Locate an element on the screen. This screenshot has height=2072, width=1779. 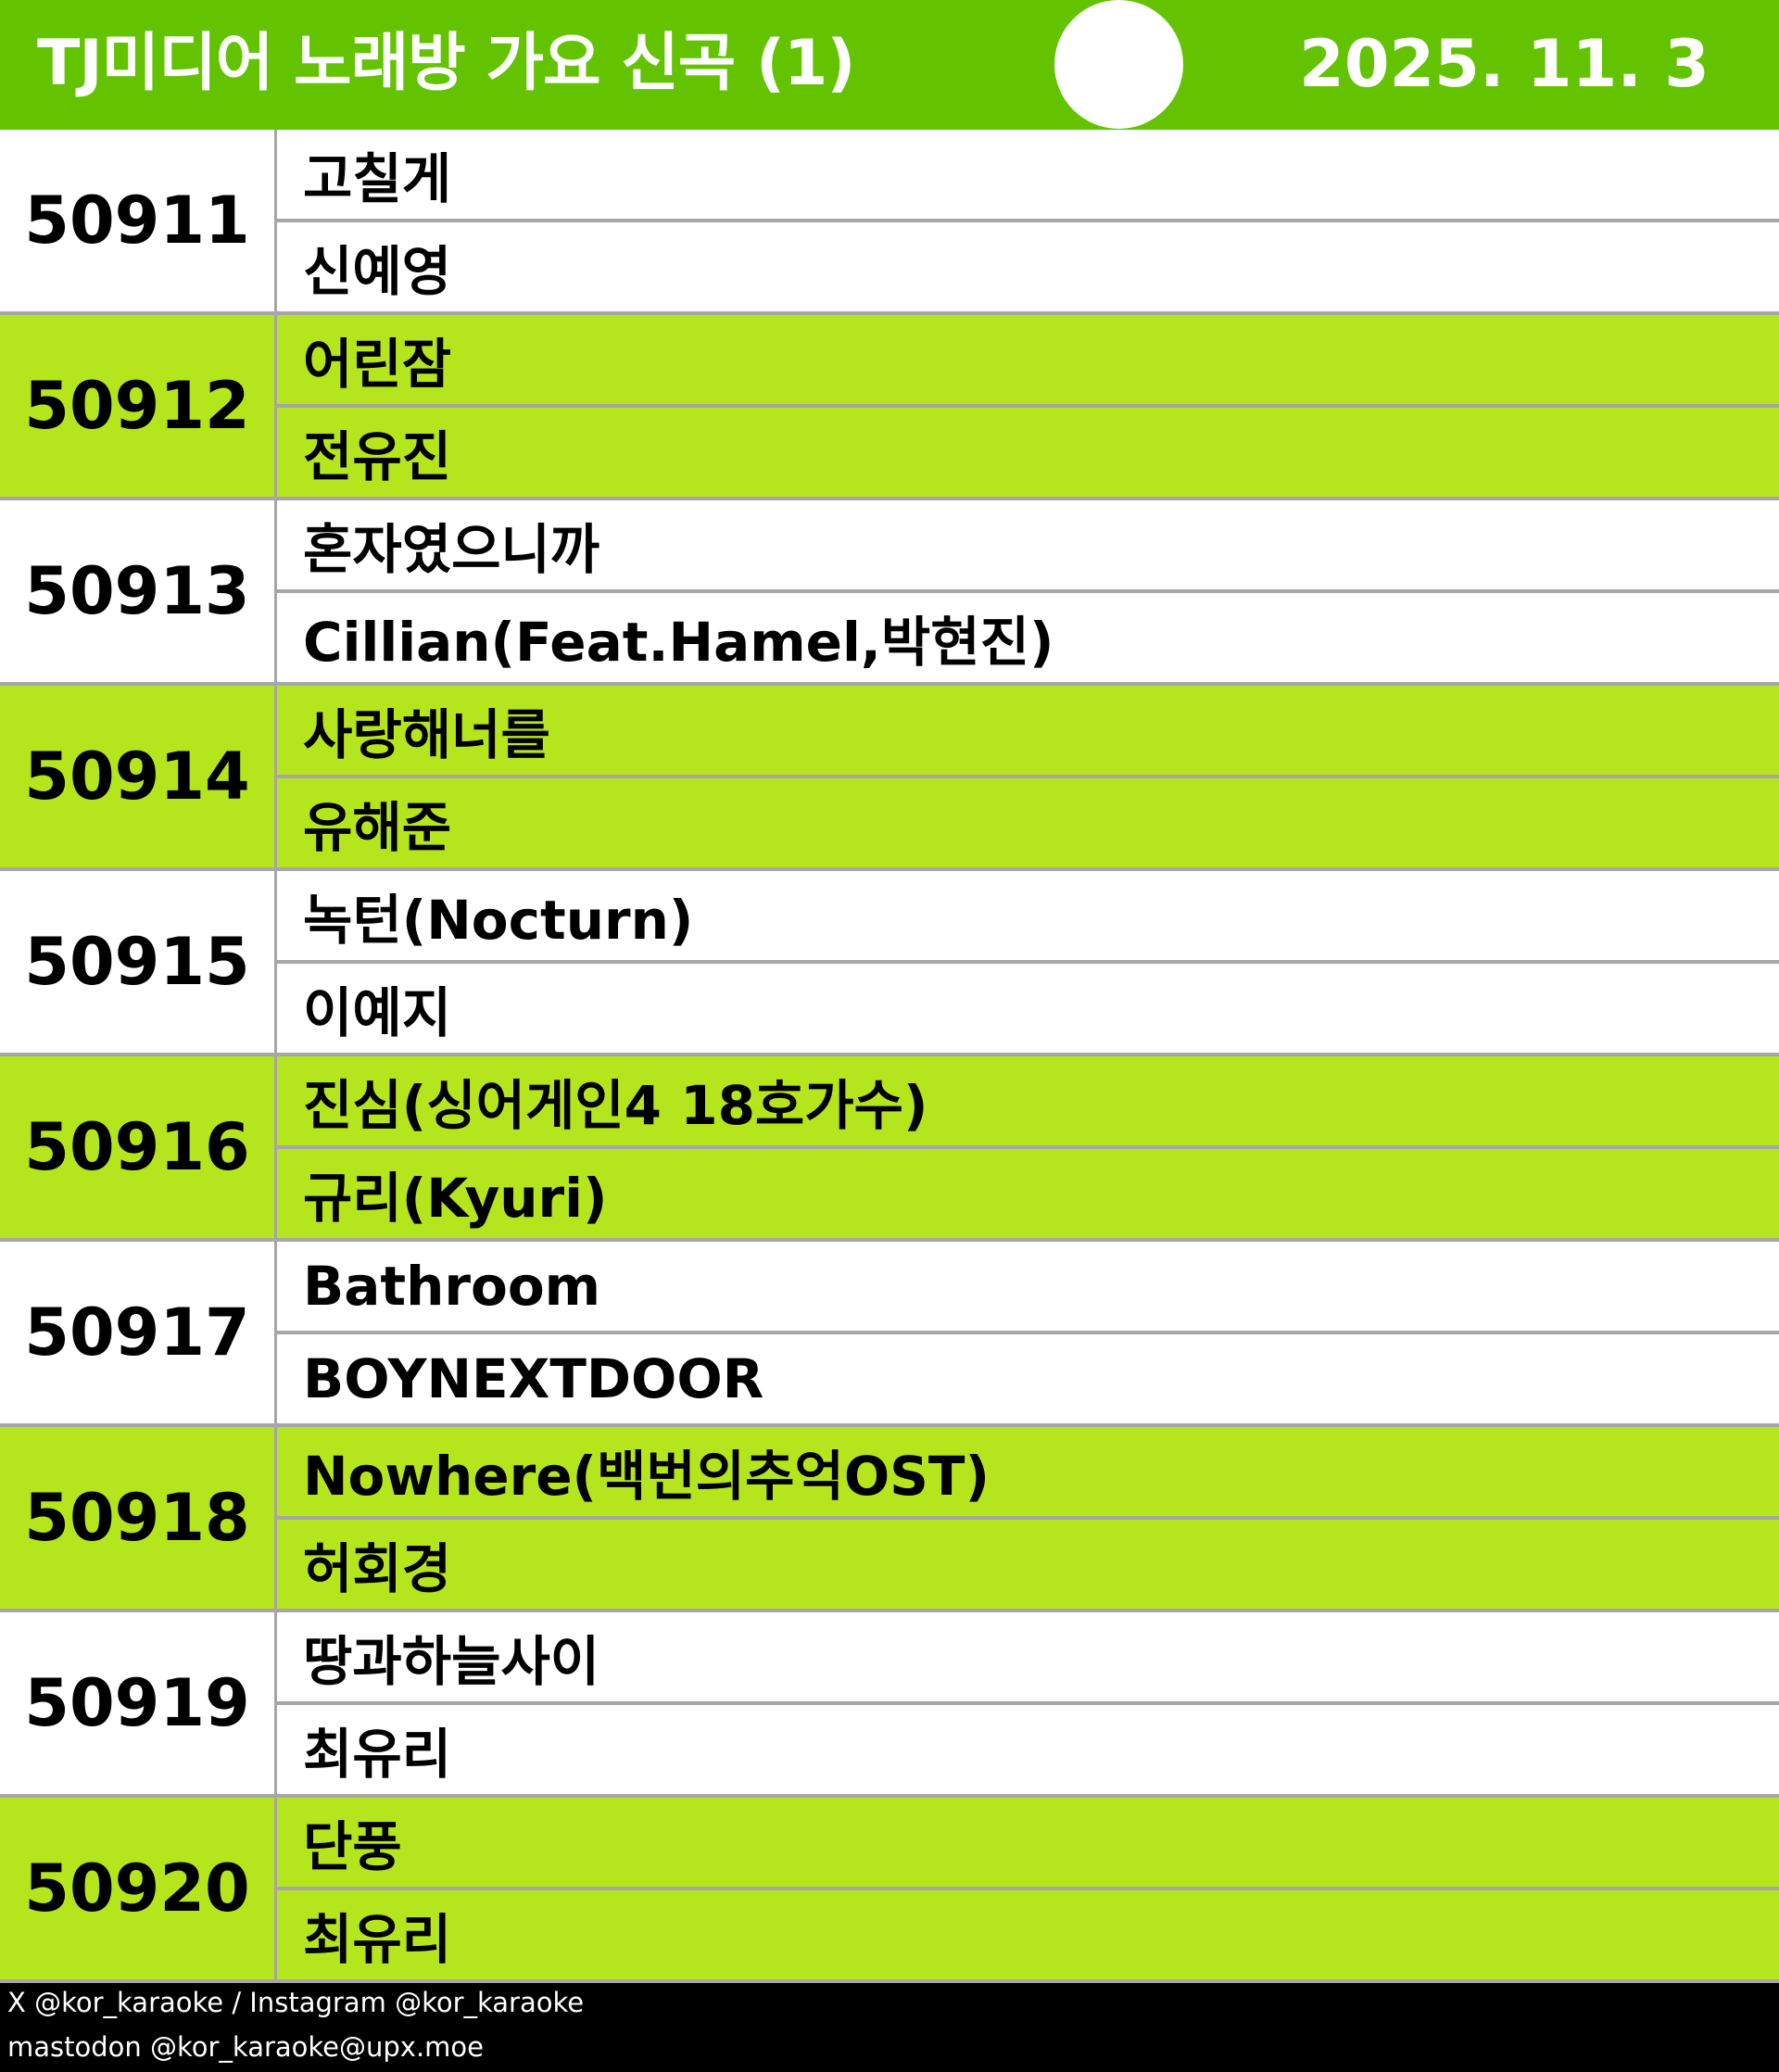
song-artist: 전유진 is located at coordinates (377, 456).